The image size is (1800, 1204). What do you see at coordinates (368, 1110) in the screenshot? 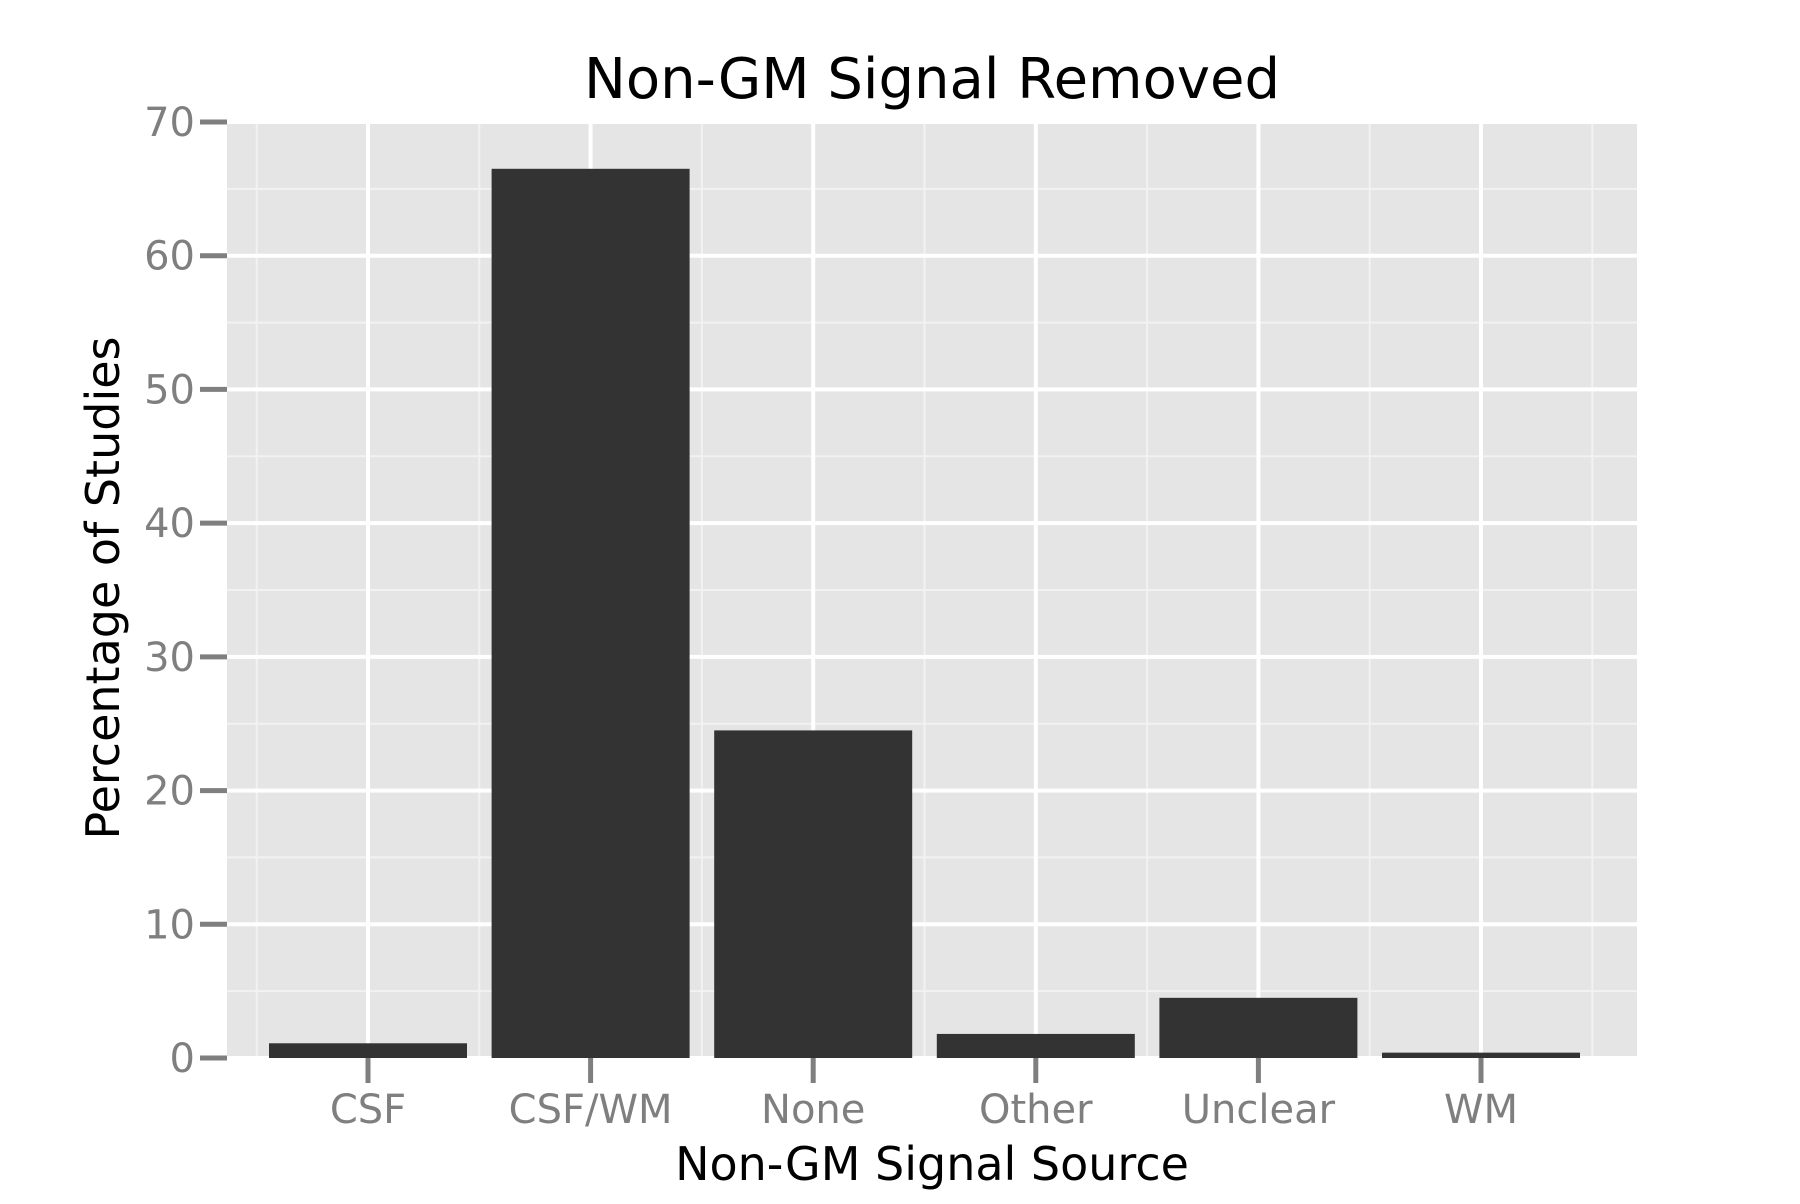
I see `x-tick-label: CSF` at bounding box center [368, 1110].